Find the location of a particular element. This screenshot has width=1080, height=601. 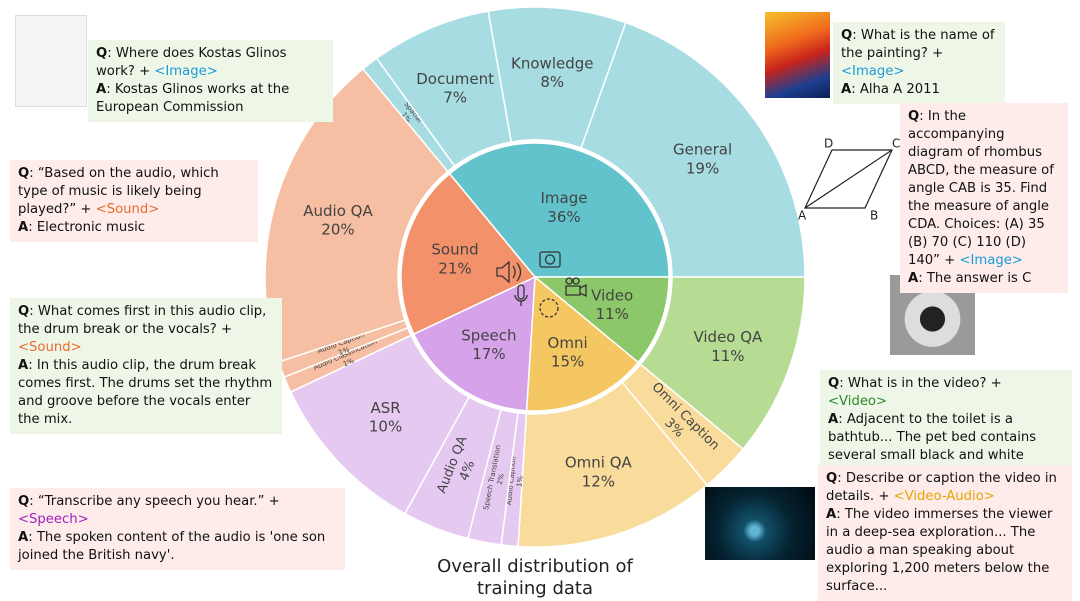

slice-label: Audio QA 20% is located at coordinates (338, 219).